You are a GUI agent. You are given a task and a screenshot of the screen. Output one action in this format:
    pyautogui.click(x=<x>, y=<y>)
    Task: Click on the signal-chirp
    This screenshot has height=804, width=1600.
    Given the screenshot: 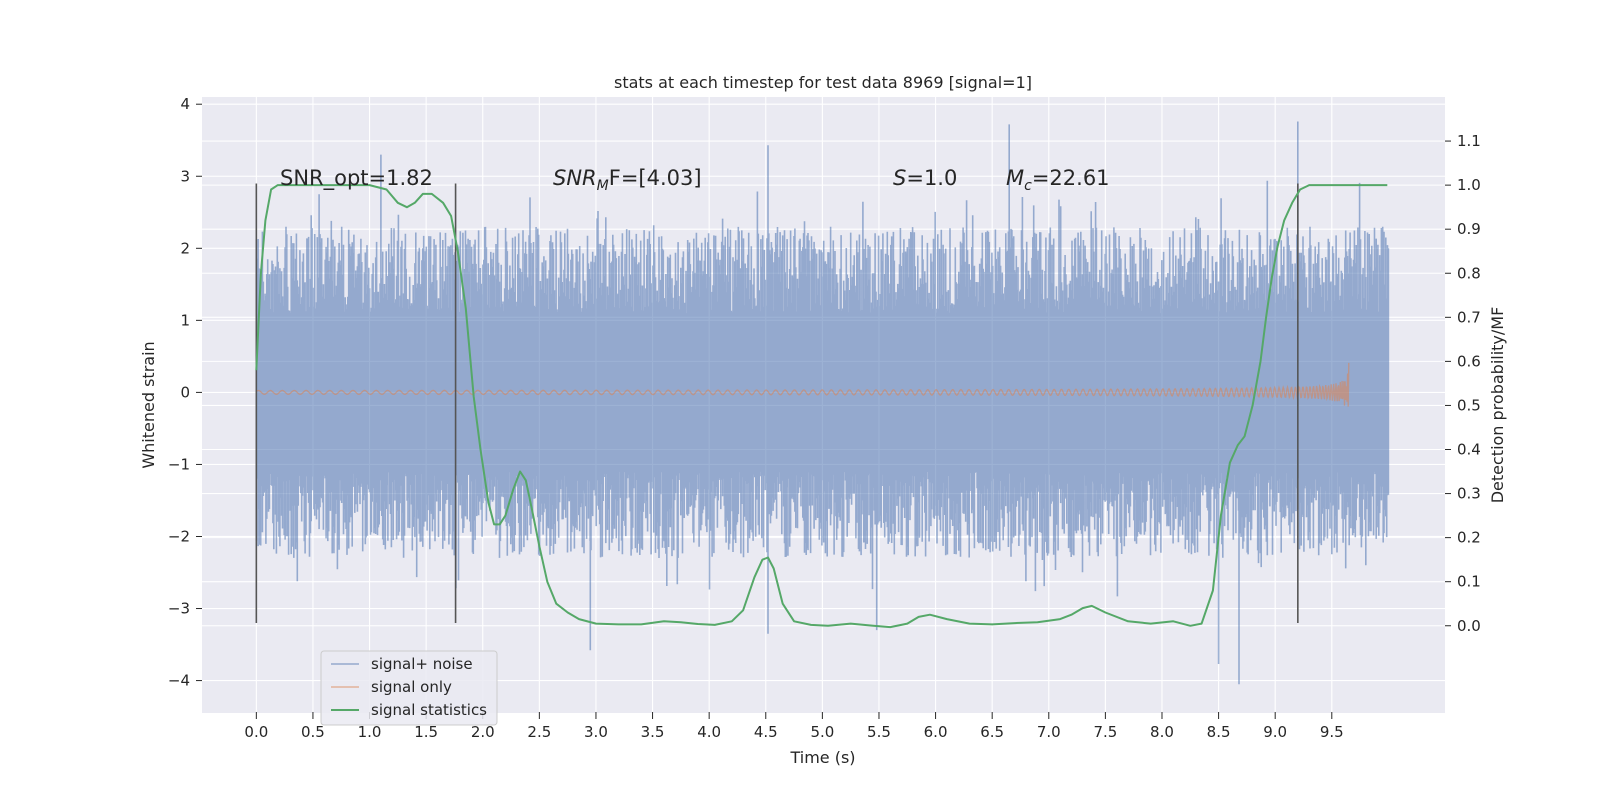 What is the action you would take?
    pyautogui.click(x=802, y=384)
    